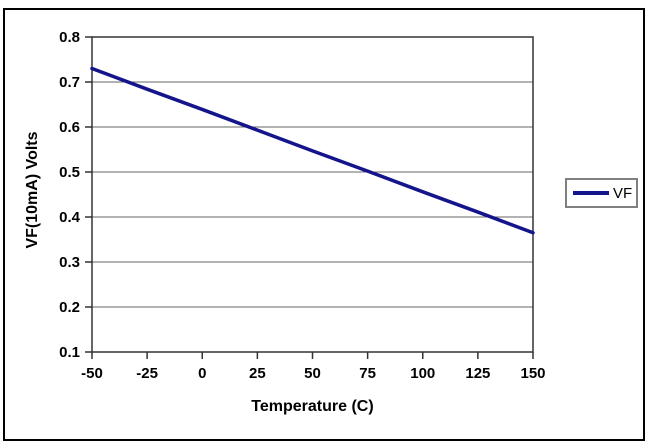  I want to click on y-tick-label: 0.6, so click(69, 127).